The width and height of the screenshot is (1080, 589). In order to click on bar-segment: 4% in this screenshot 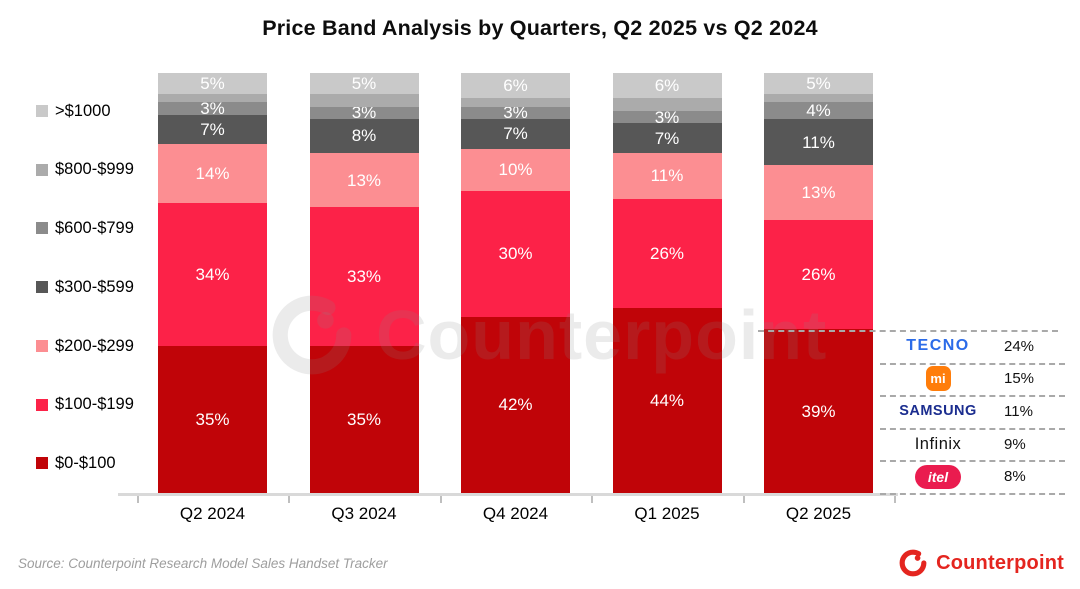, I will do `click(818, 110)`.